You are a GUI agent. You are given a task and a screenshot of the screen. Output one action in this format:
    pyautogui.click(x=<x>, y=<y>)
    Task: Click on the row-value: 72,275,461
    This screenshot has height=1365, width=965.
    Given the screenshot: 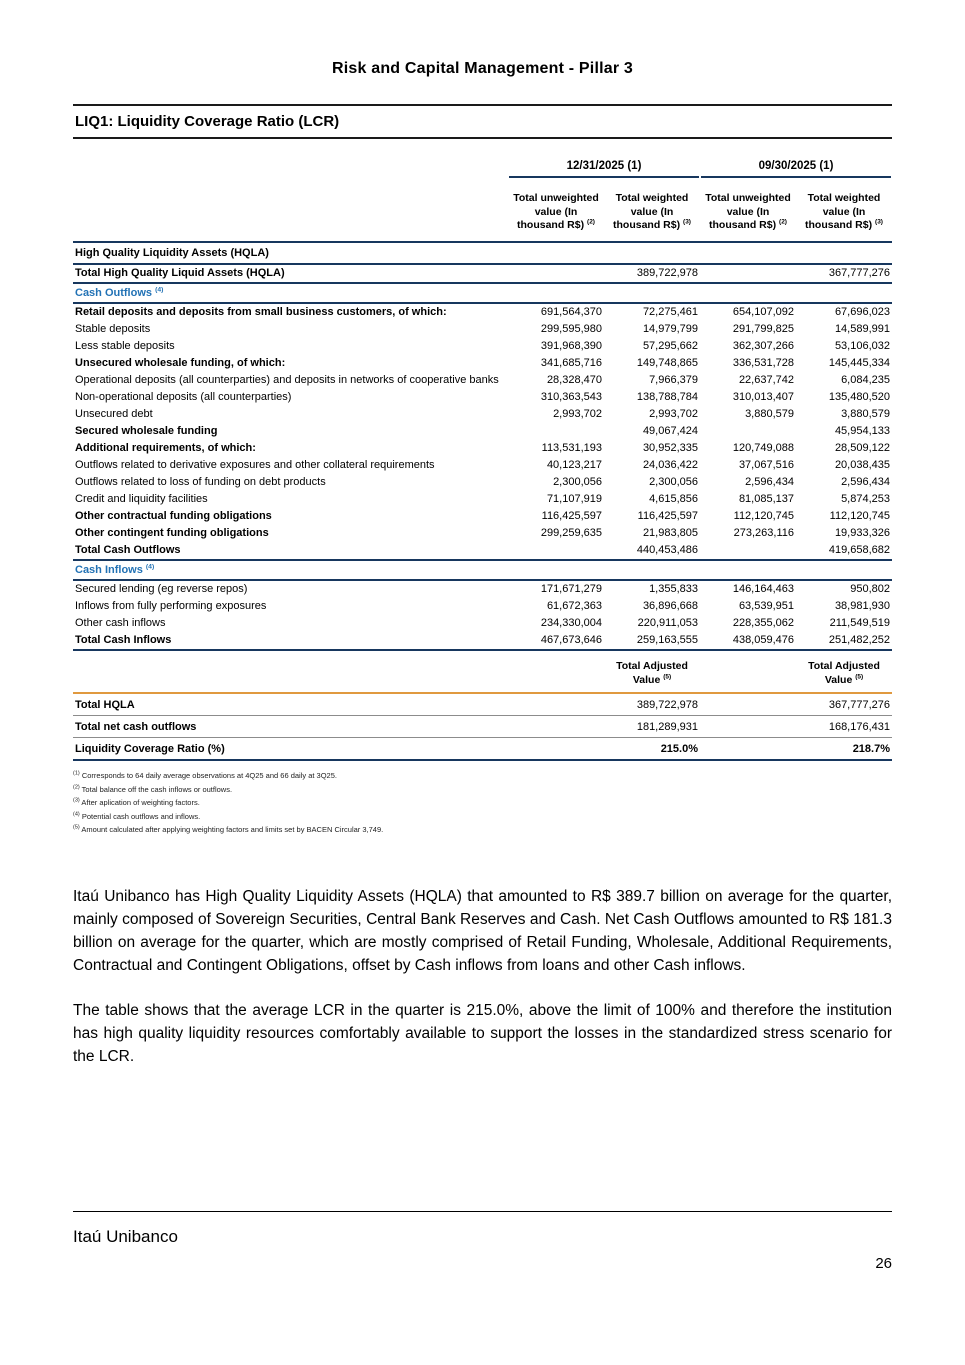 What is the action you would take?
    pyautogui.click(x=670, y=312)
    